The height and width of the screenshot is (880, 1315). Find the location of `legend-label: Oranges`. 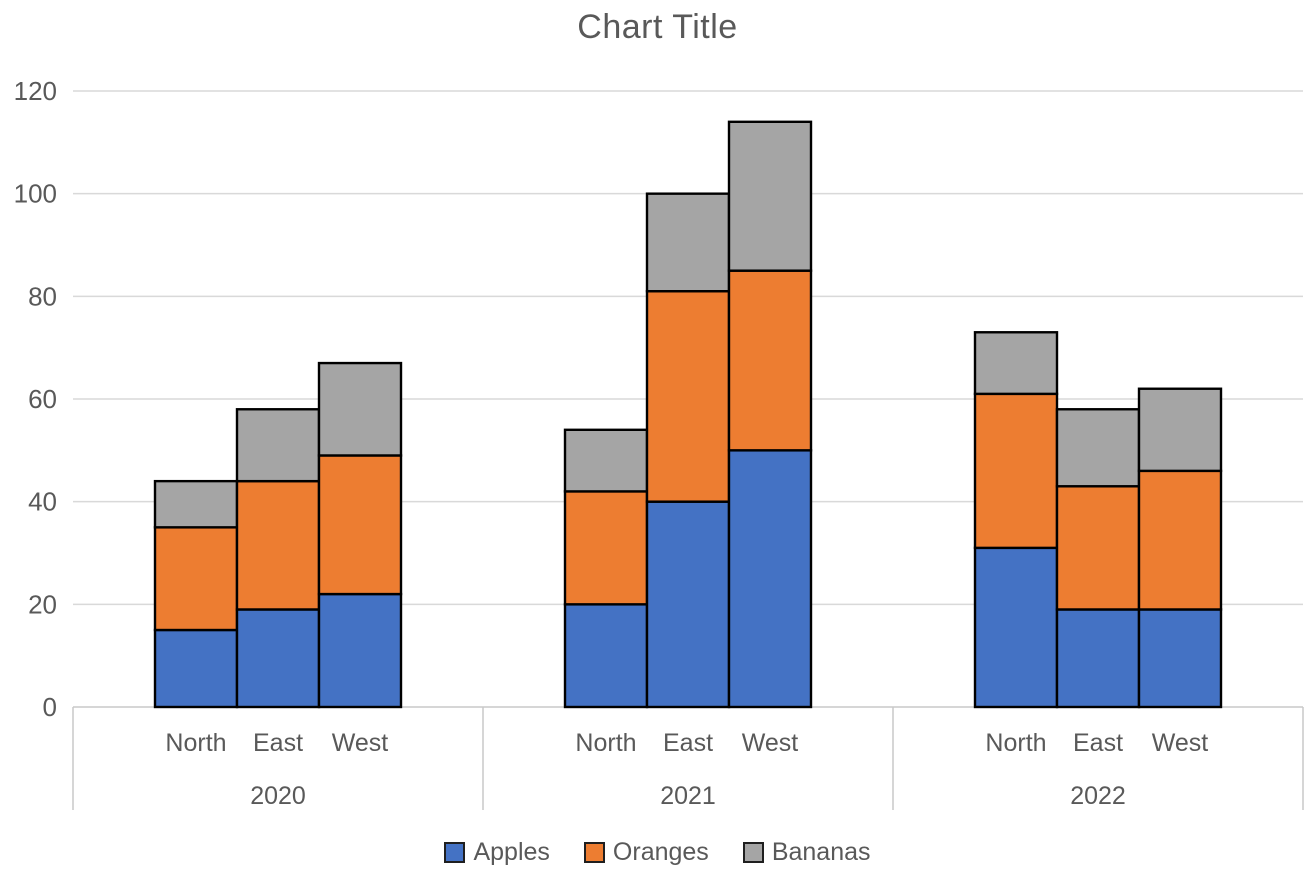

legend-label: Oranges is located at coordinates (660, 852).